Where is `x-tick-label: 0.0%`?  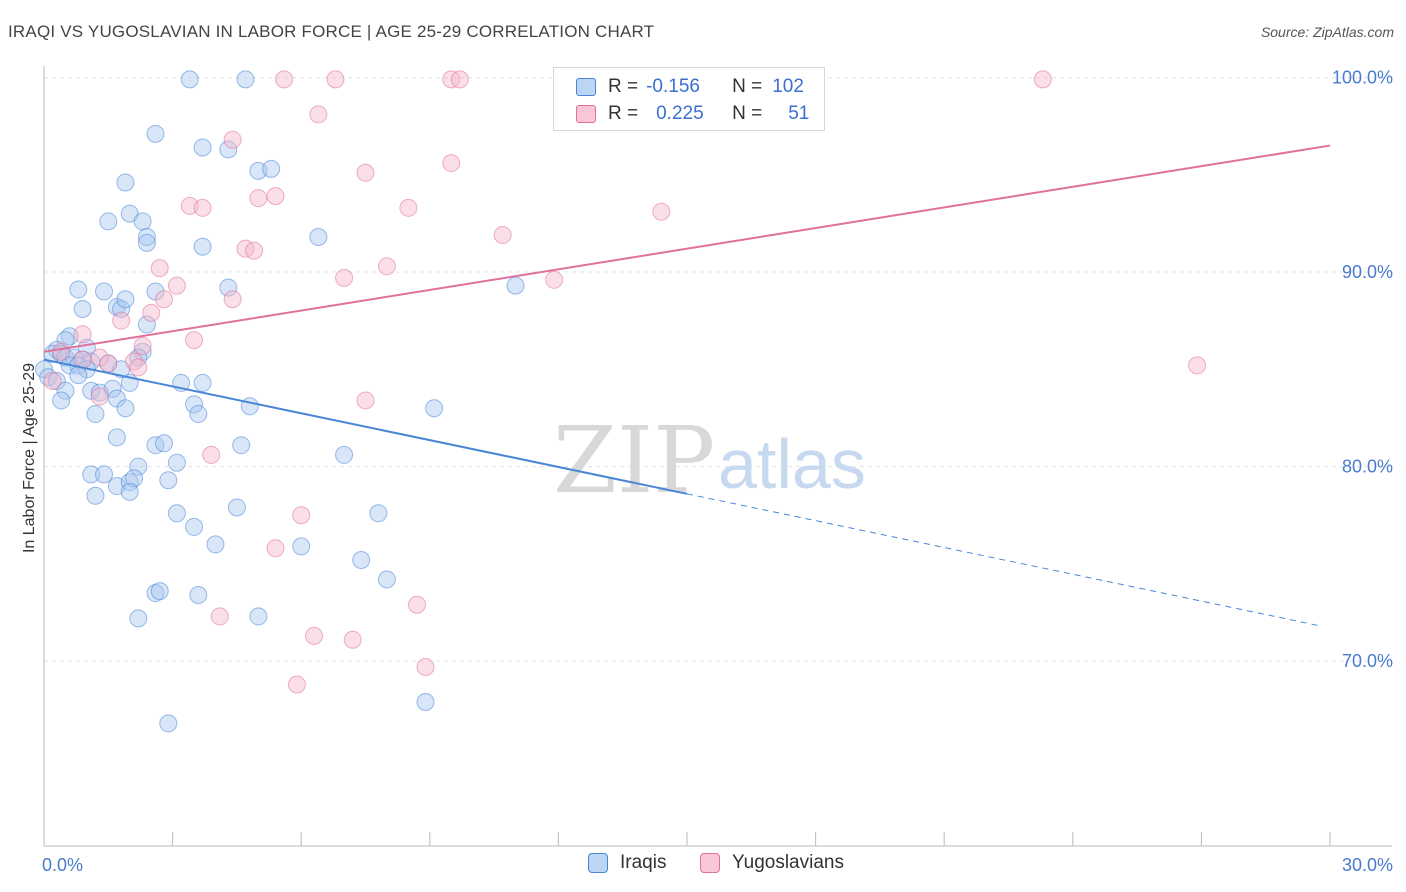 x-tick-label: 0.0% is located at coordinates (62, 865).